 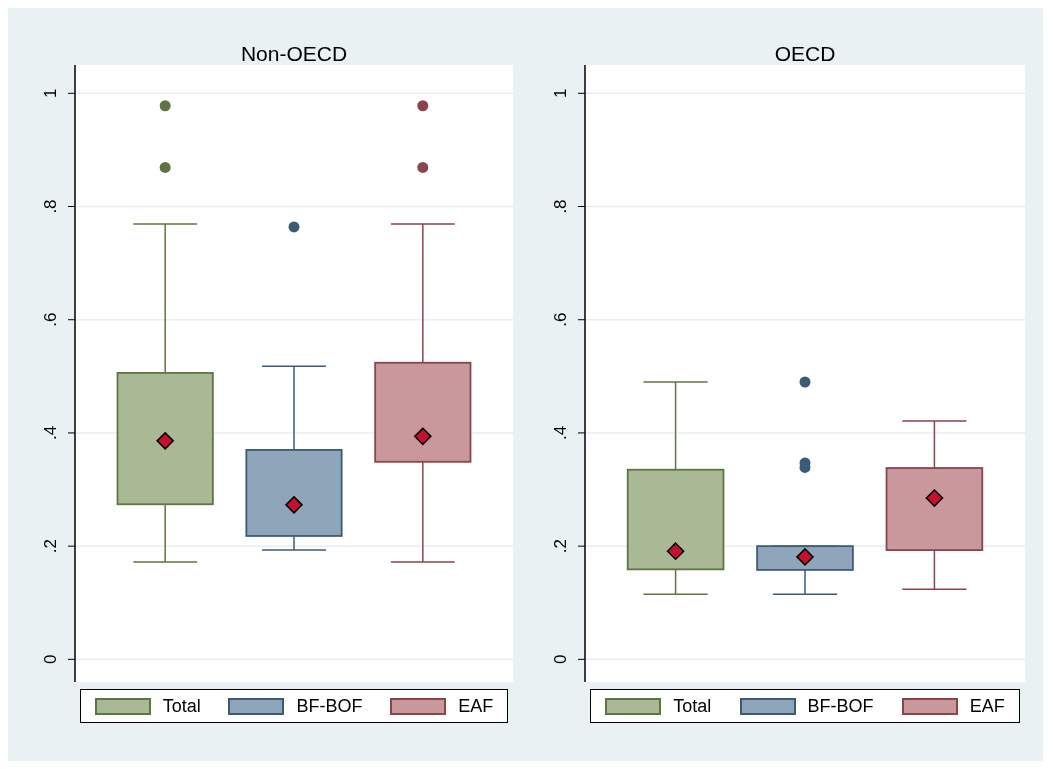 What do you see at coordinates (294, 54) in the screenshot?
I see `chart-title: Non-OECD` at bounding box center [294, 54].